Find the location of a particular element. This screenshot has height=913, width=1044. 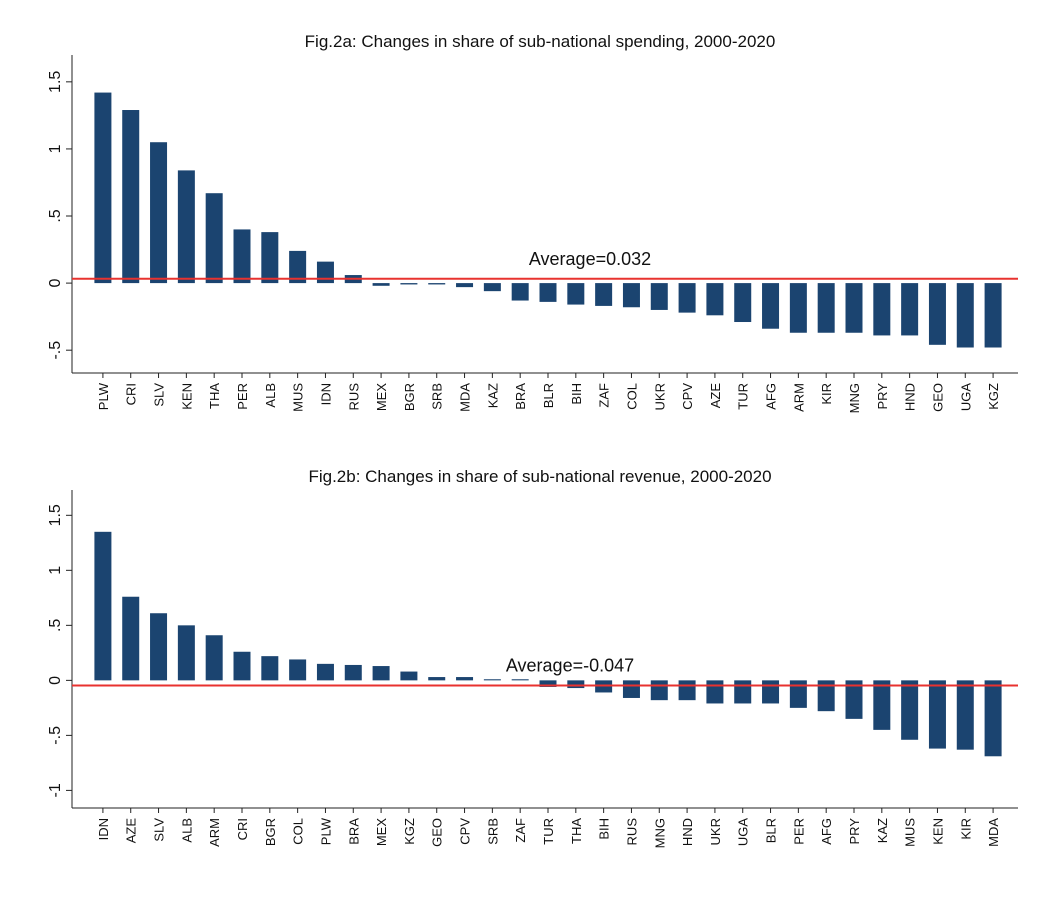

x-tick-label: TUR is located at coordinates (548, 831).